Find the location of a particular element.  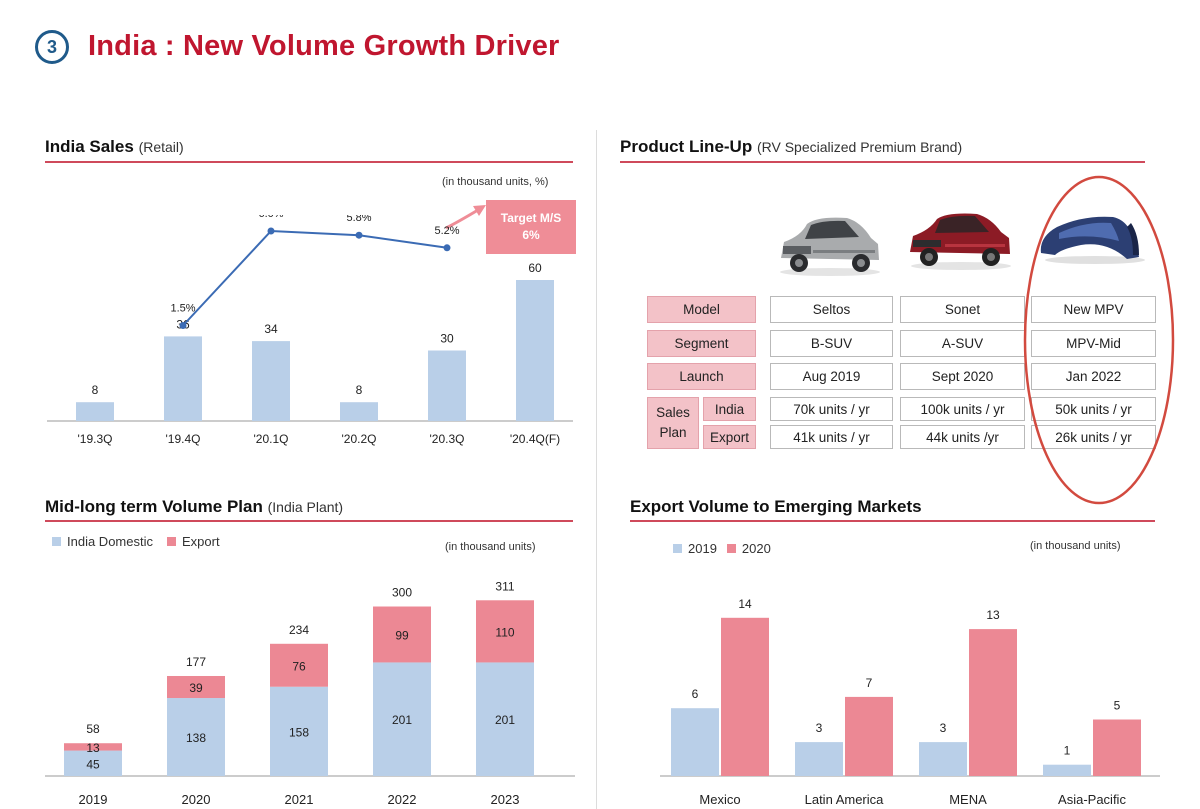

india-sales-heading: India Sales (Retail) is located at coordinates (114, 147).